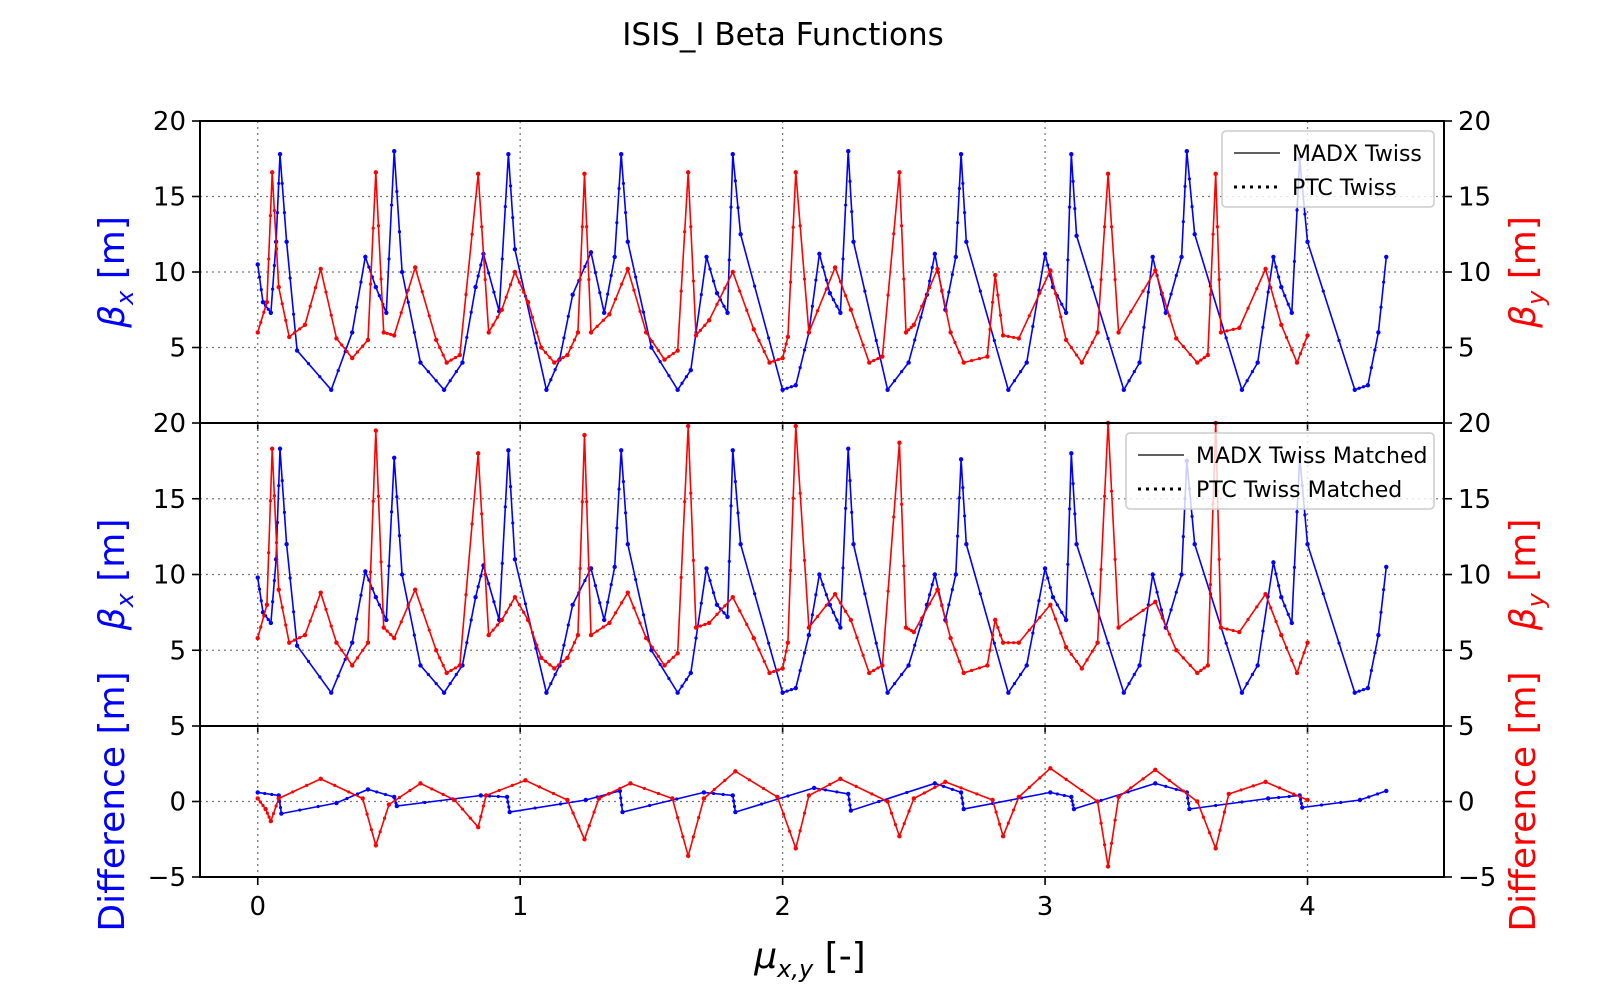 The image size is (1600, 1000). Describe the element at coordinates (1344, 188) in the screenshot. I see `legend-label: PTC Twiss` at that location.